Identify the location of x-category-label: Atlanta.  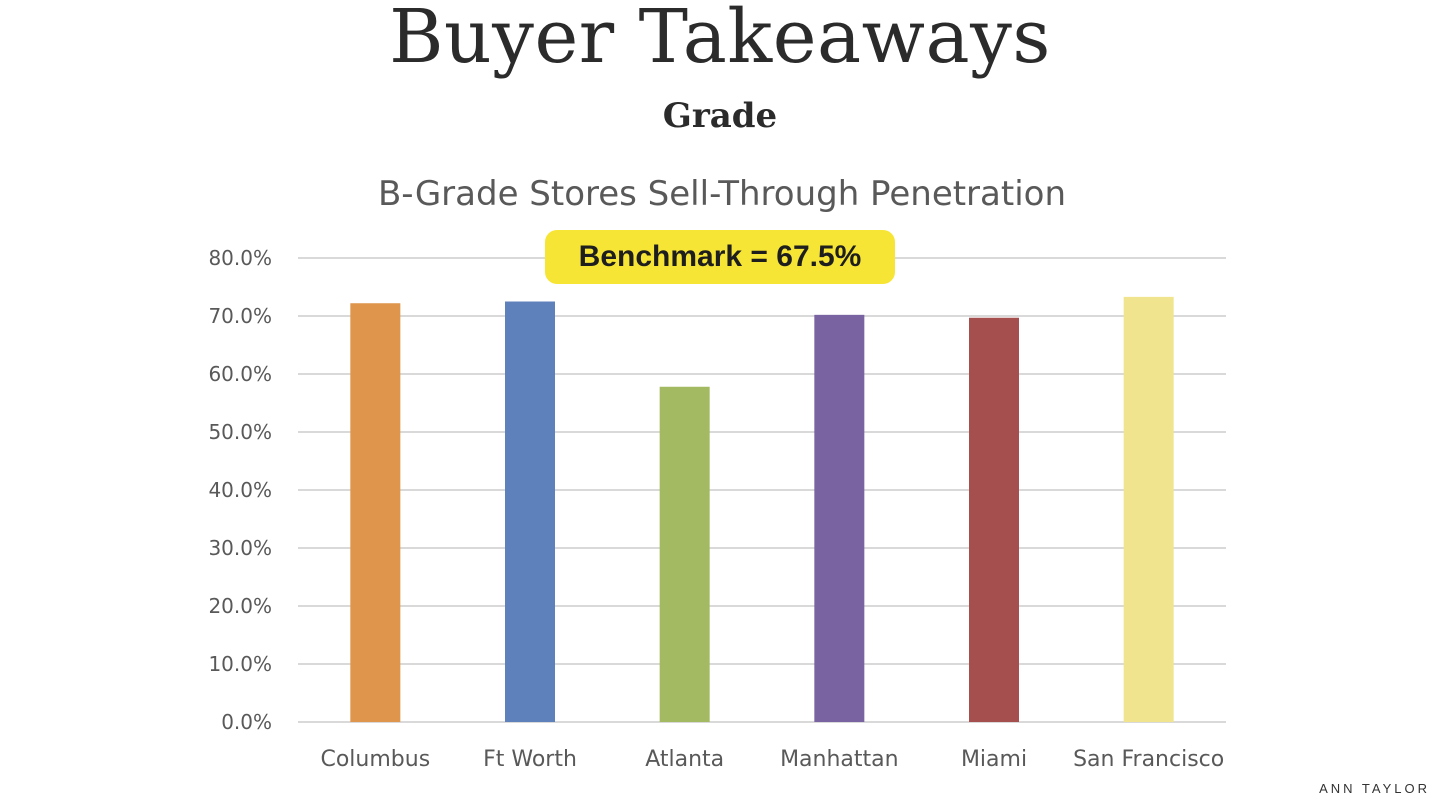
(684, 759).